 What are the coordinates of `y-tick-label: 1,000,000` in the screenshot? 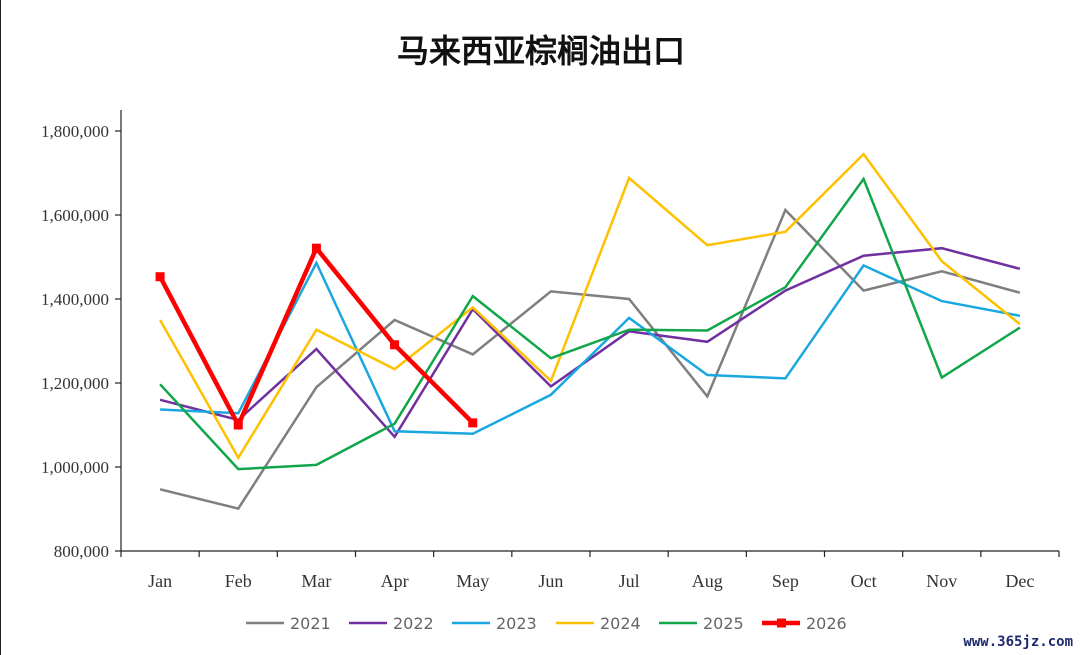 It's located at (75, 467).